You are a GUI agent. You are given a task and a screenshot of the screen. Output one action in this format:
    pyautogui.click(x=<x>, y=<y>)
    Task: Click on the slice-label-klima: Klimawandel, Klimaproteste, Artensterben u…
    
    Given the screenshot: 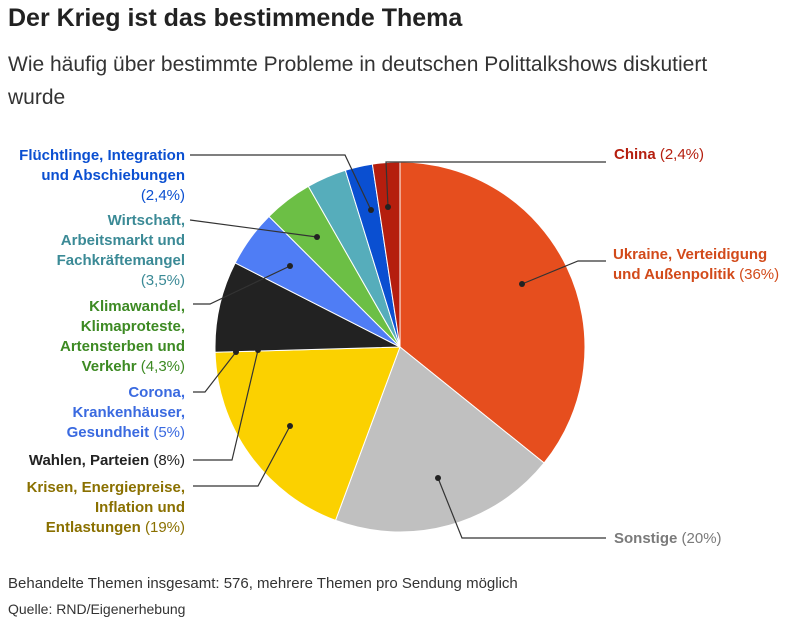 What is the action you would take?
    pyautogui.click(x=122, y=336)
    